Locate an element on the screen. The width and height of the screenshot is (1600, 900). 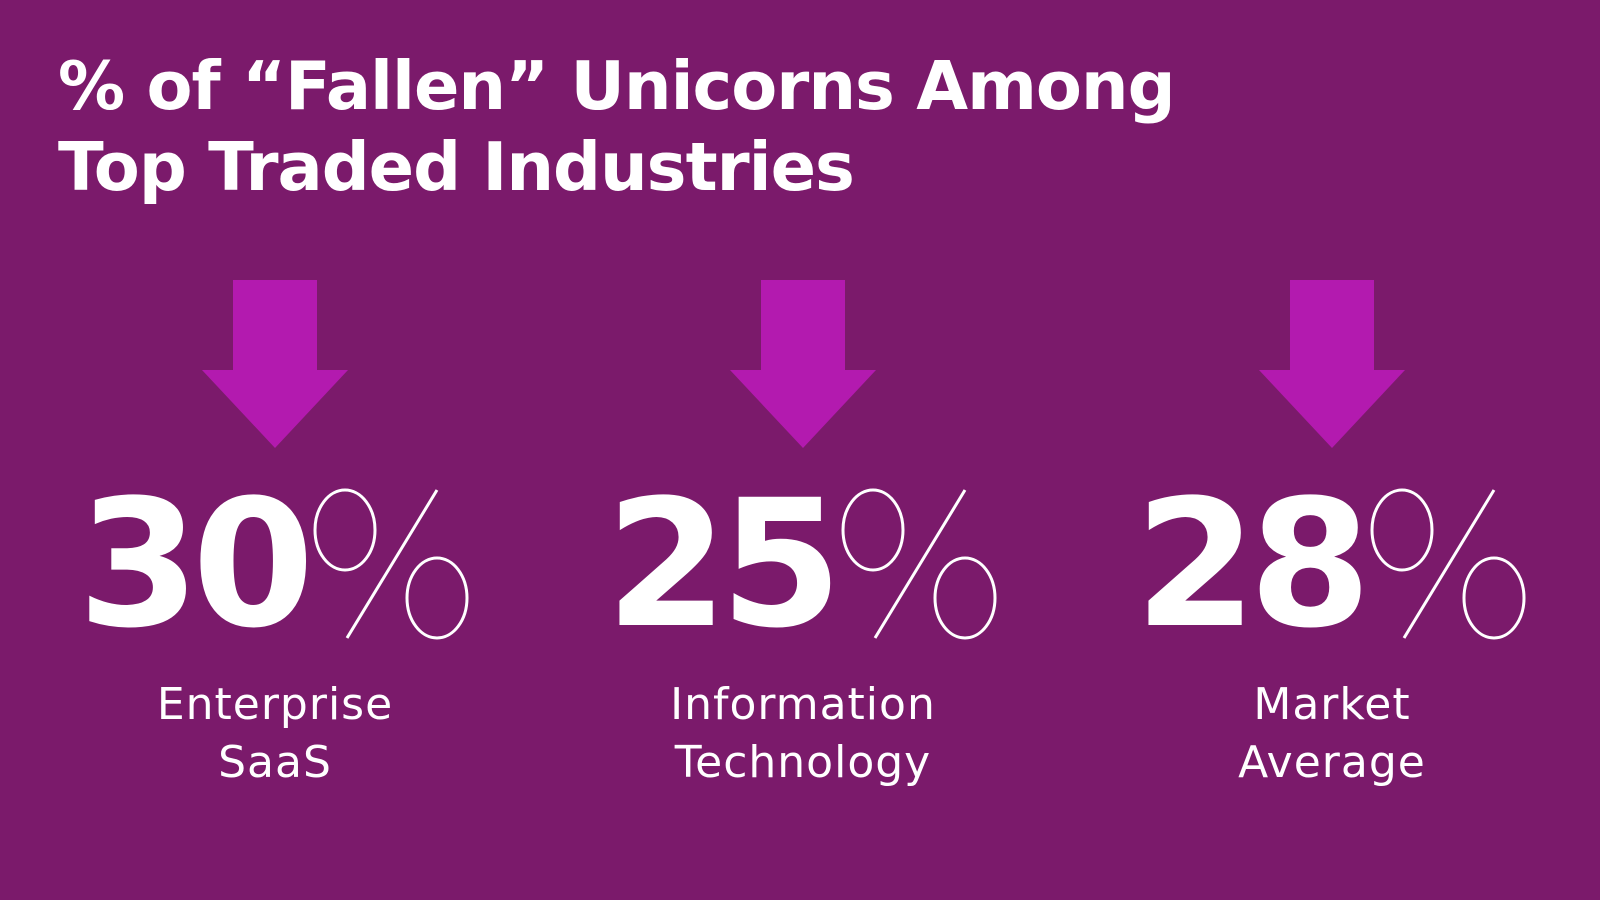
stat-label-line-2: Average is located at coordinates (1332, 762).